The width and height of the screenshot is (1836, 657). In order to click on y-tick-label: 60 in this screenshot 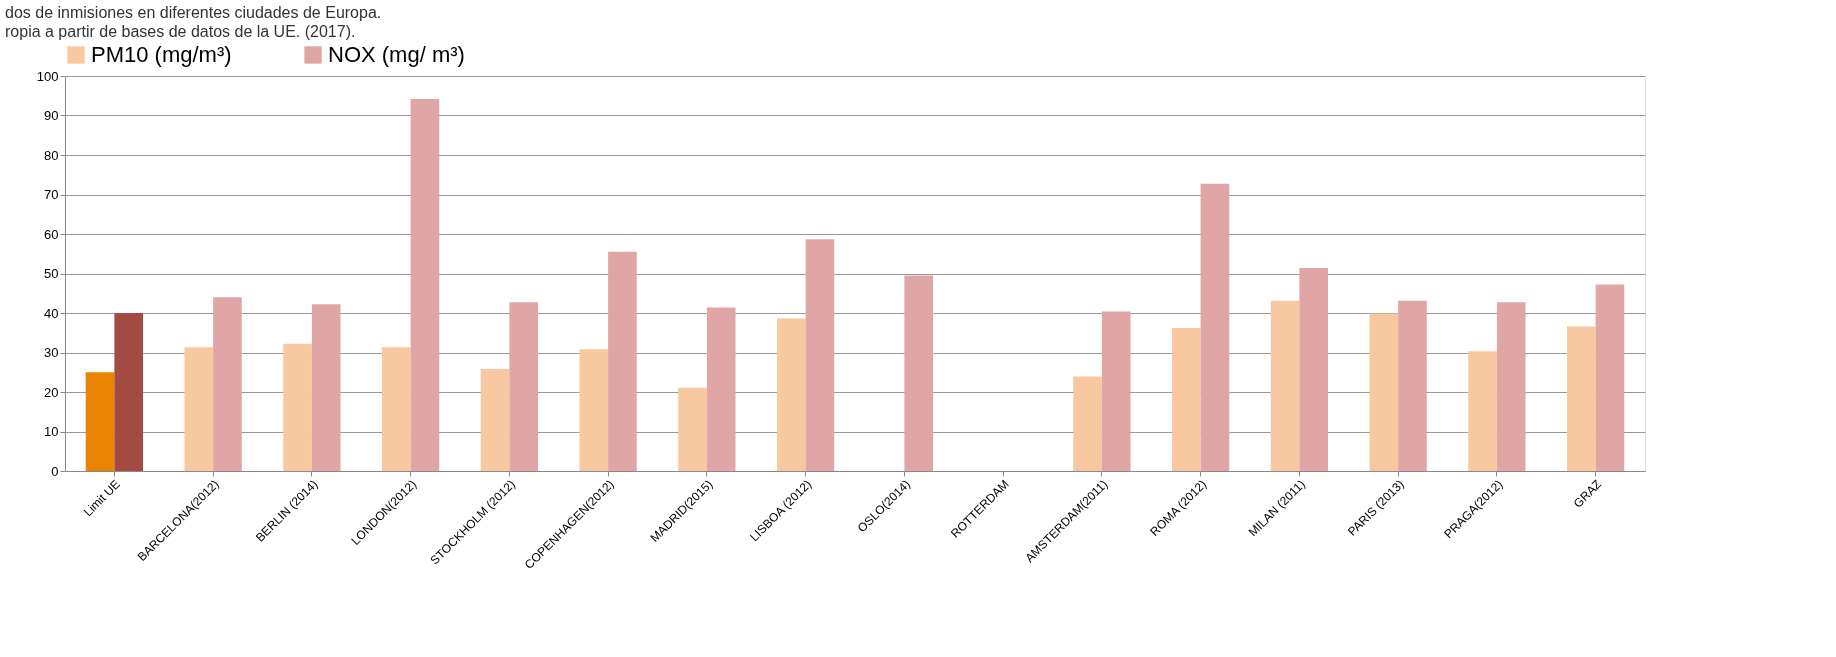, I will do `click(51, 234)`.